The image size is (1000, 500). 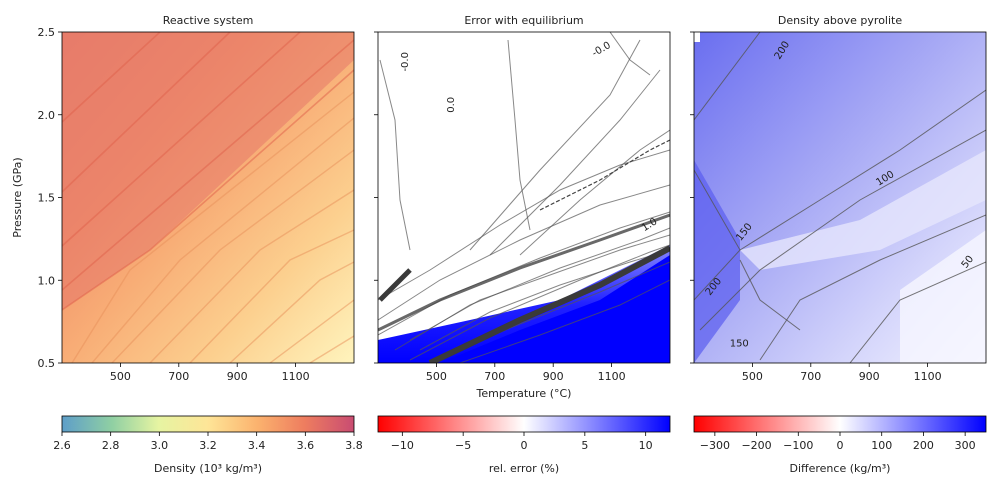 I want to click on colorbar-tick-label: 2.8, so click(x=111, y=445).